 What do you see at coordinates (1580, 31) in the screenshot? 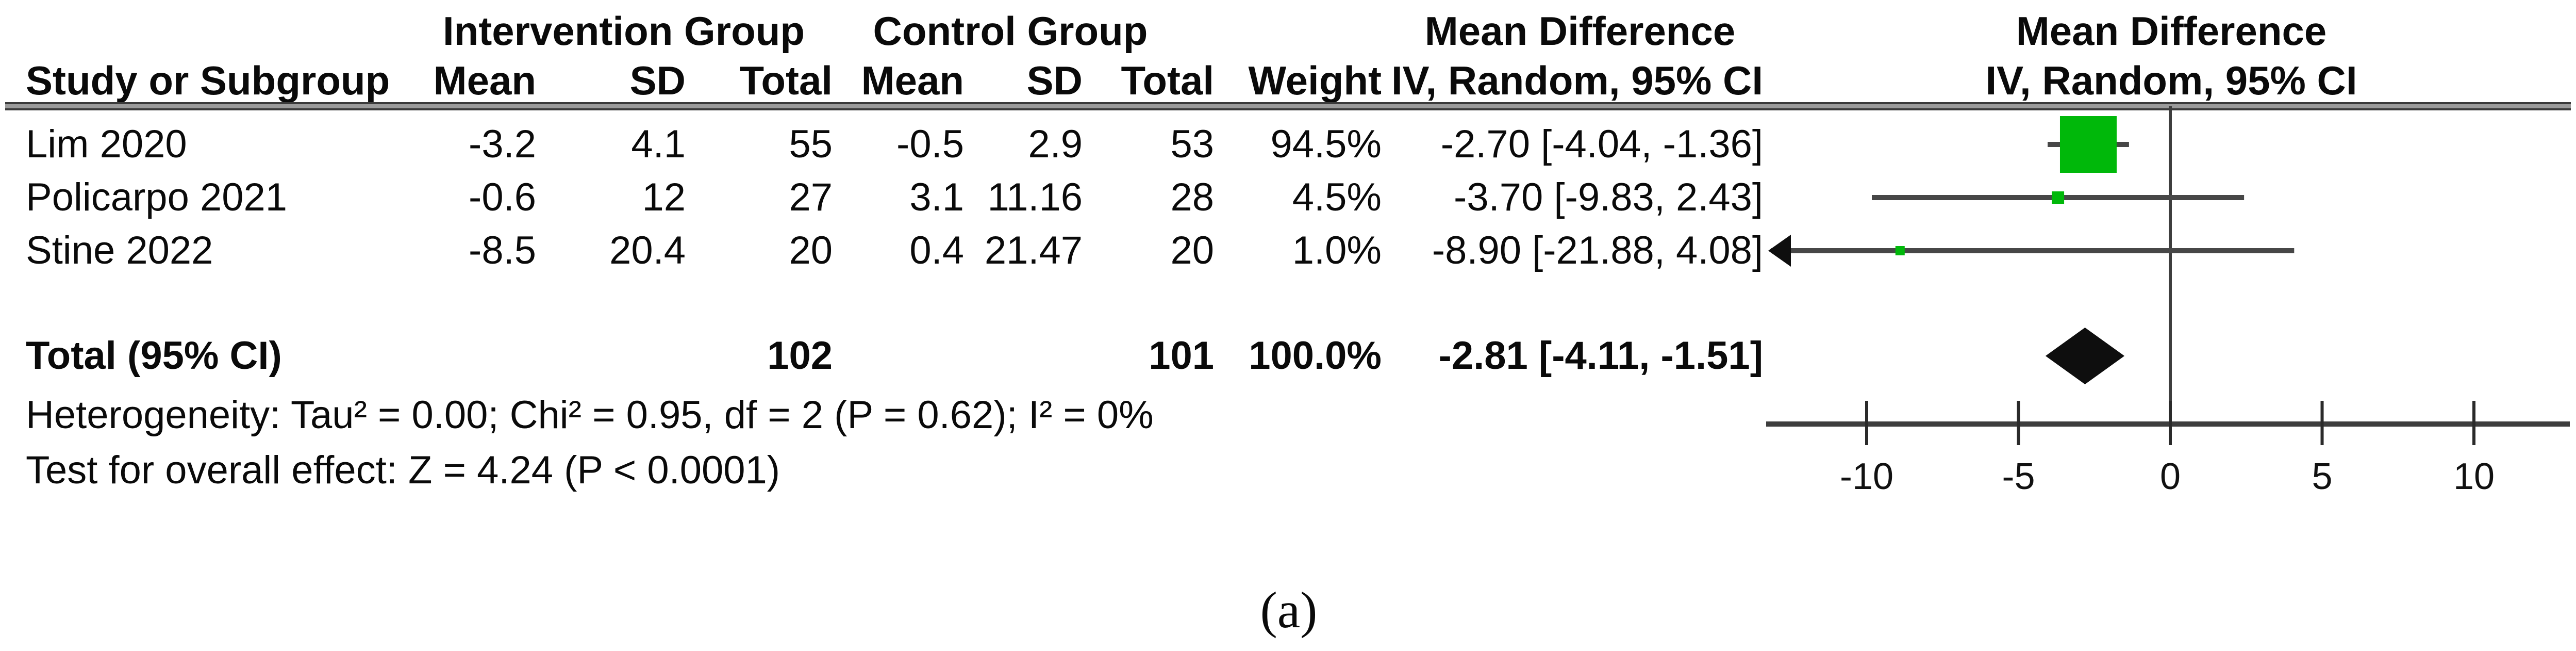
I see `header-mean-difference-column: Mean Difference` at bounding box center [1580, 31].